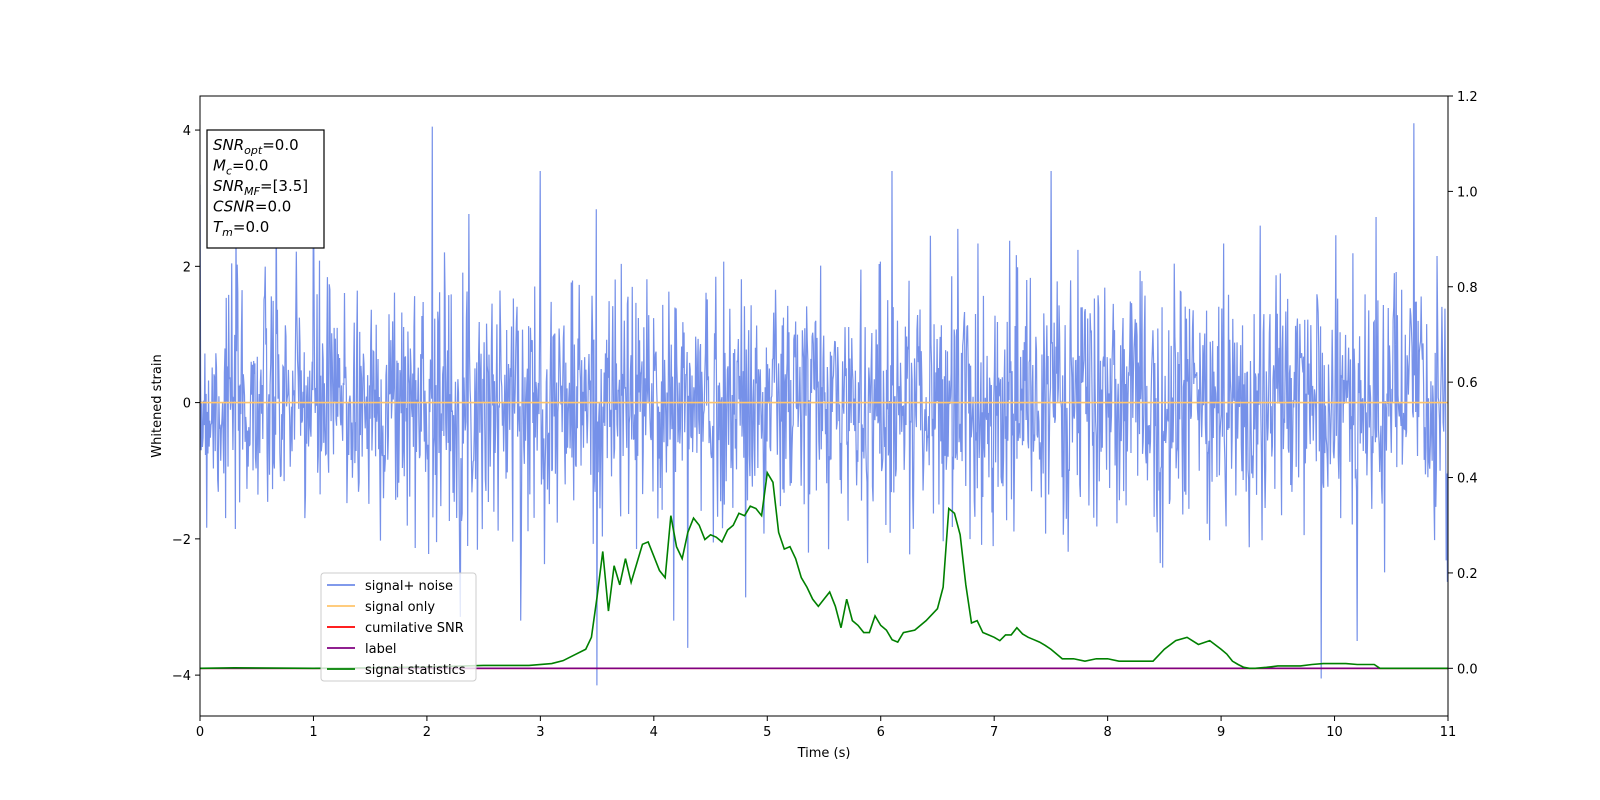 This screenshot has width=1600, height=800. What do you see at coordinates (380, 649) in the screenshot?
I see `legend-label: label` at bounding box center [380, 649].